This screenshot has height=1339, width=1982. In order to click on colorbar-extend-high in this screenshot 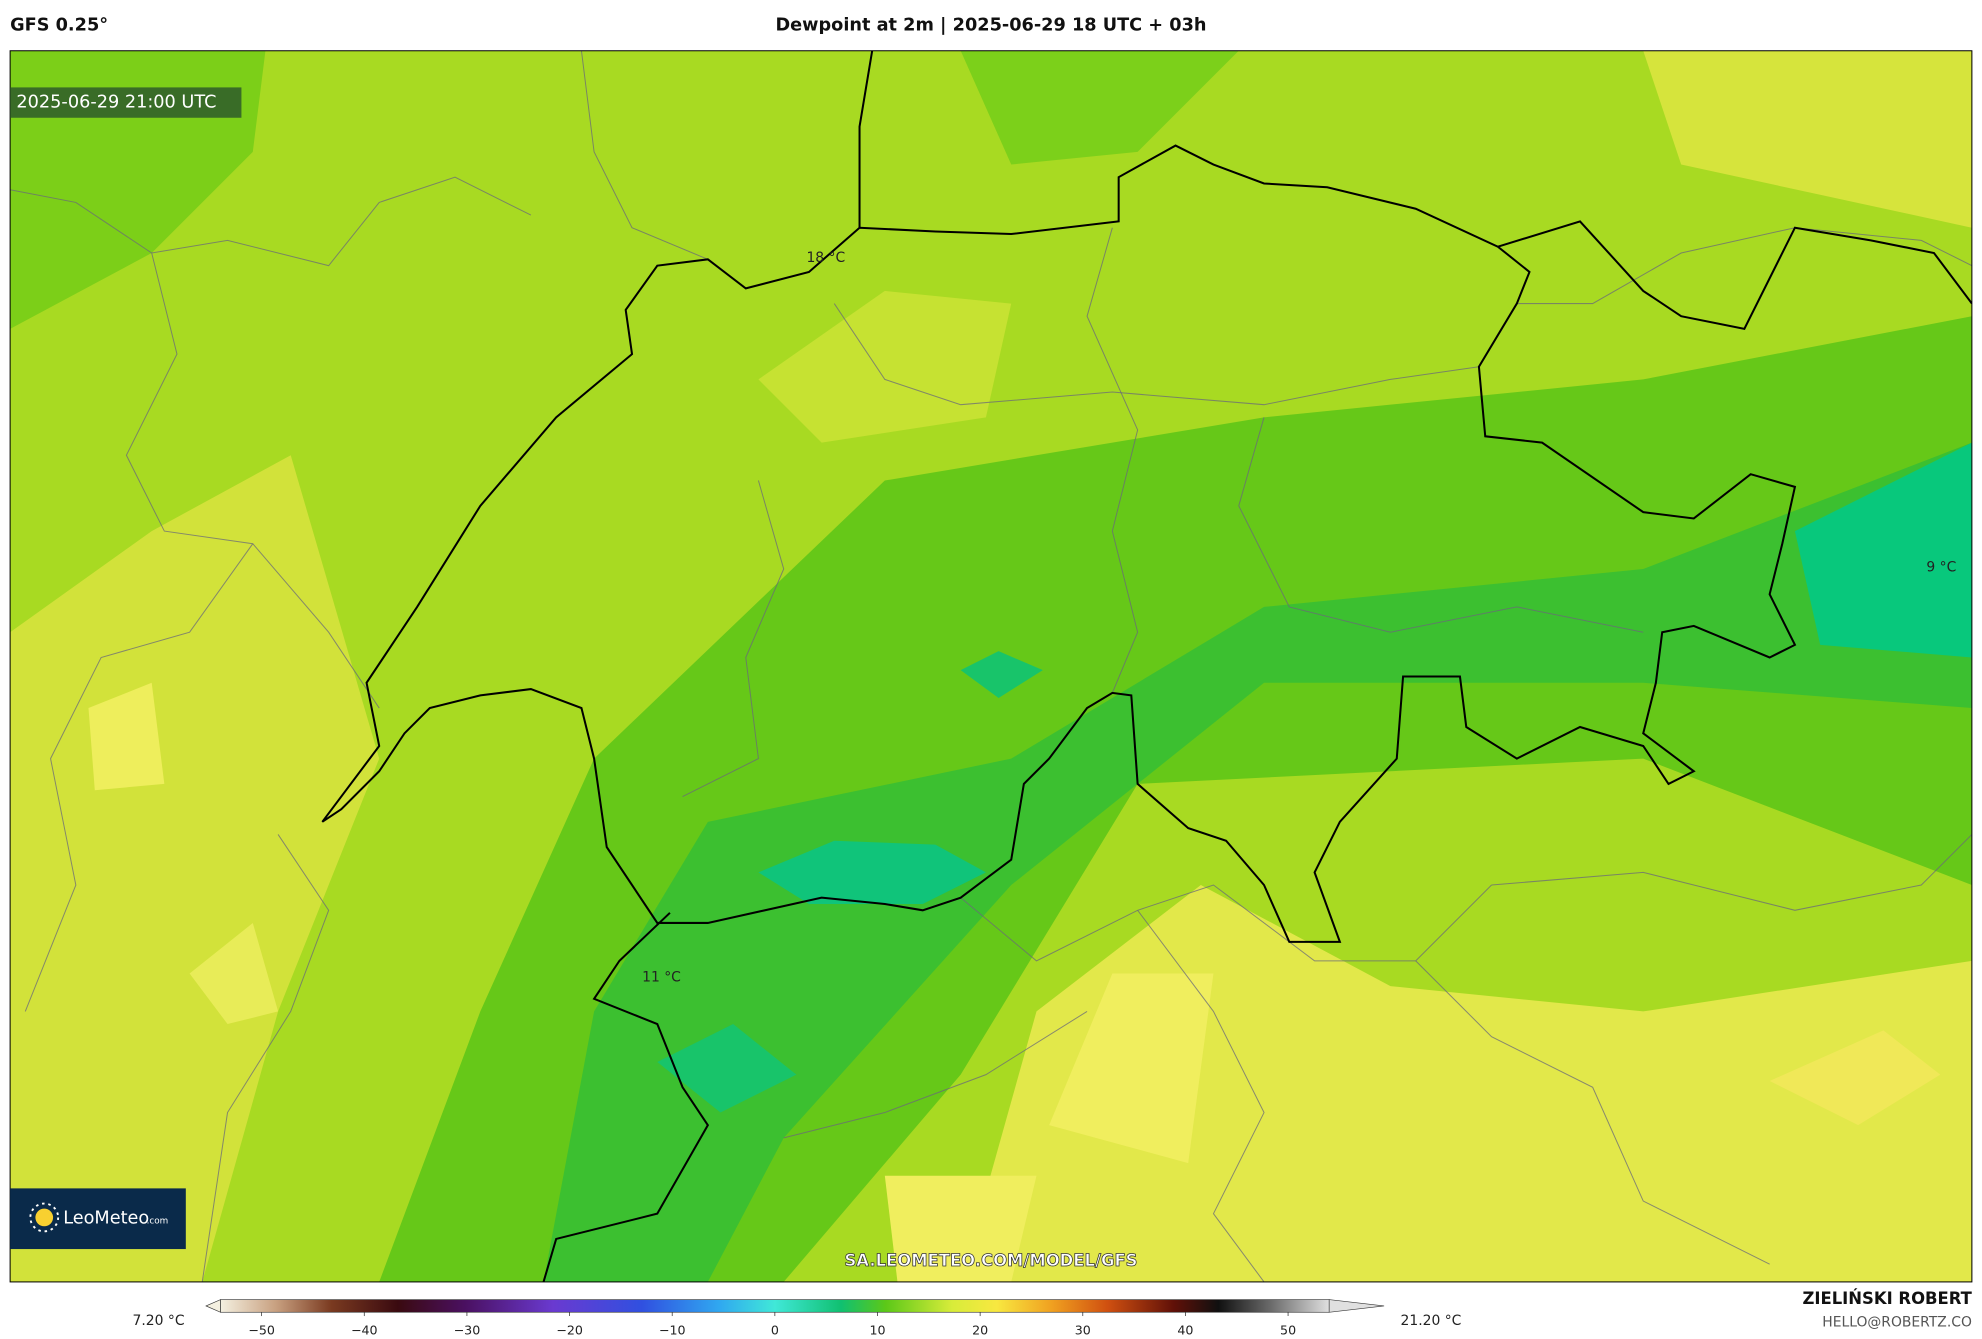, I will do `click(1356, 1306)`.